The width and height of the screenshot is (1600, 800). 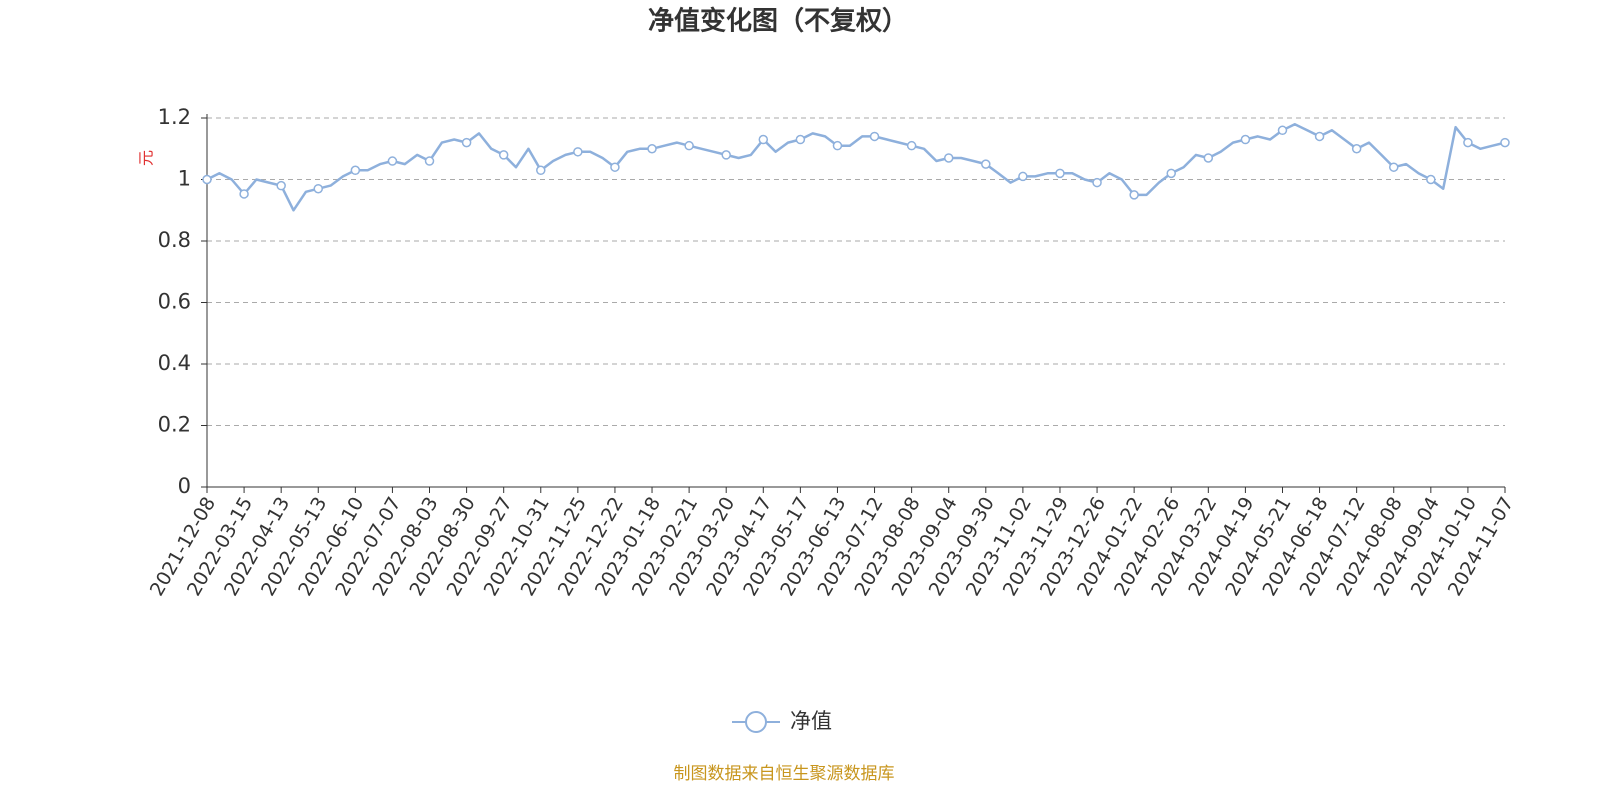 I want to click on y-tick-label: 0, so click(x=184, y=486).